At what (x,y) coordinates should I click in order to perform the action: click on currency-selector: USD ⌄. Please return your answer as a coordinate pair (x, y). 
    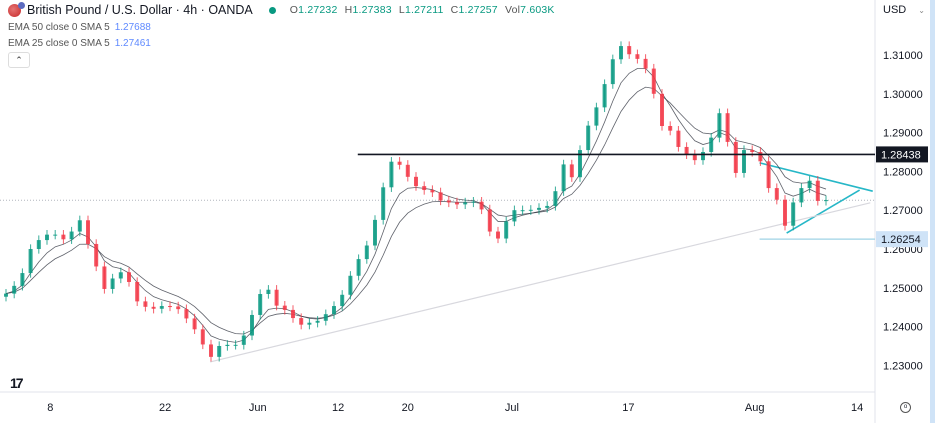
    Looking at the image, I should click on (904, 10).